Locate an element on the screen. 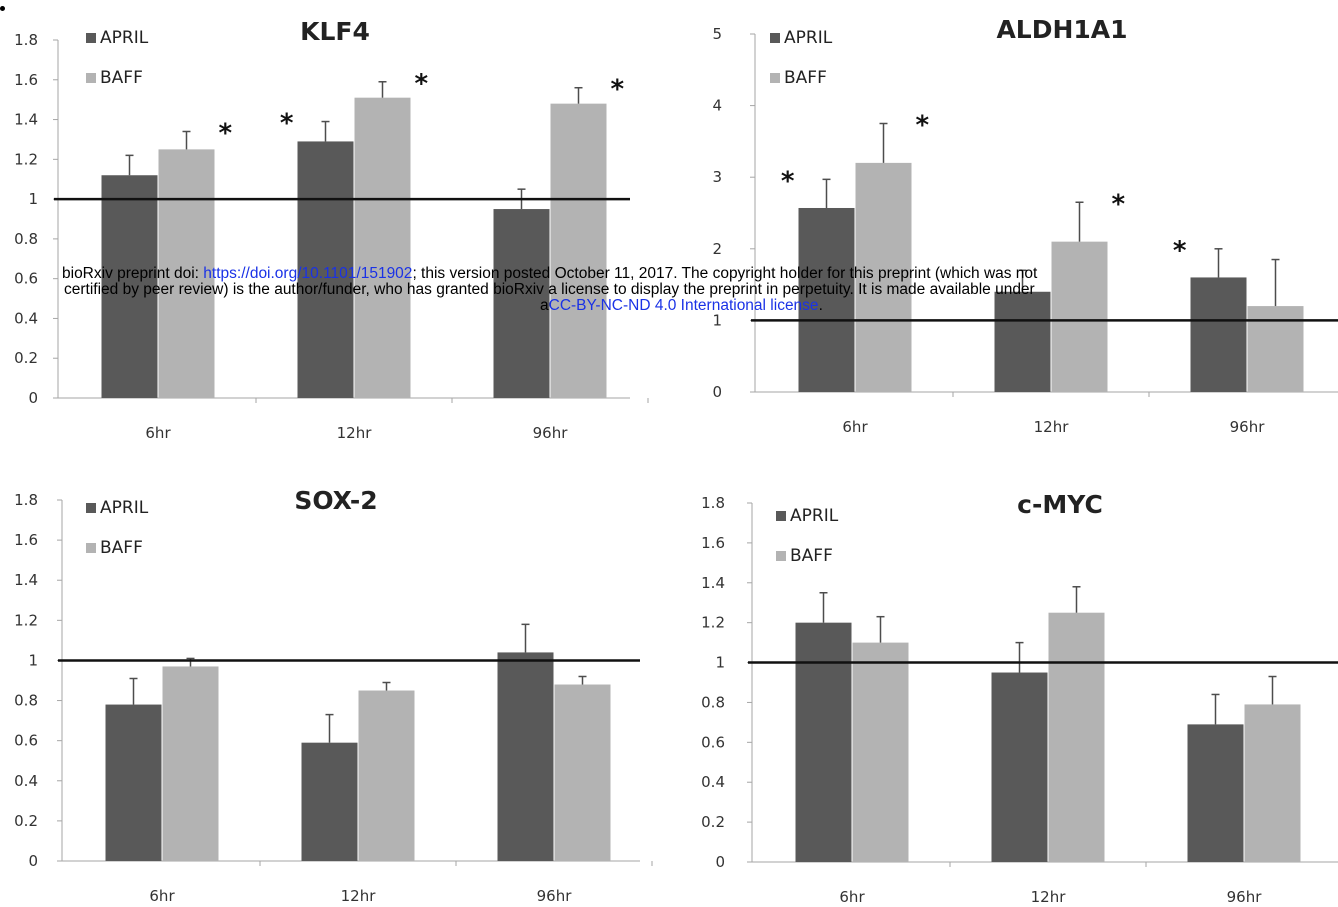 This screenshot has height=907, width=1338. watermark-text: a is located at coordinates (544, 305).